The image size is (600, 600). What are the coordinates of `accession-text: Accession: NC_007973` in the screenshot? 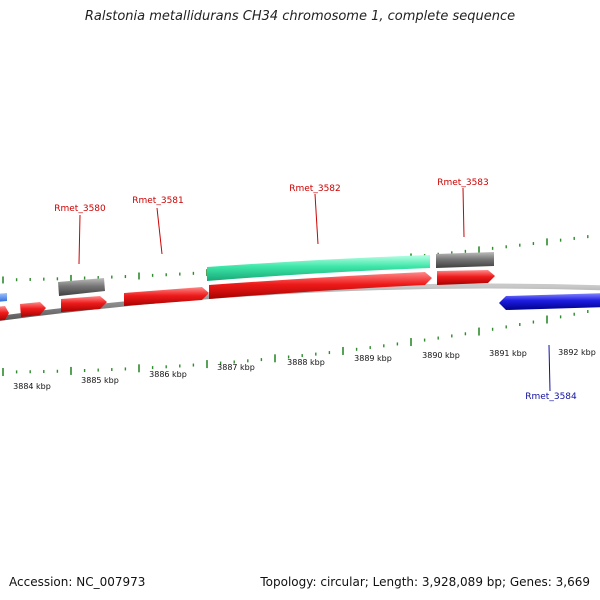 It's located at (77, 582).